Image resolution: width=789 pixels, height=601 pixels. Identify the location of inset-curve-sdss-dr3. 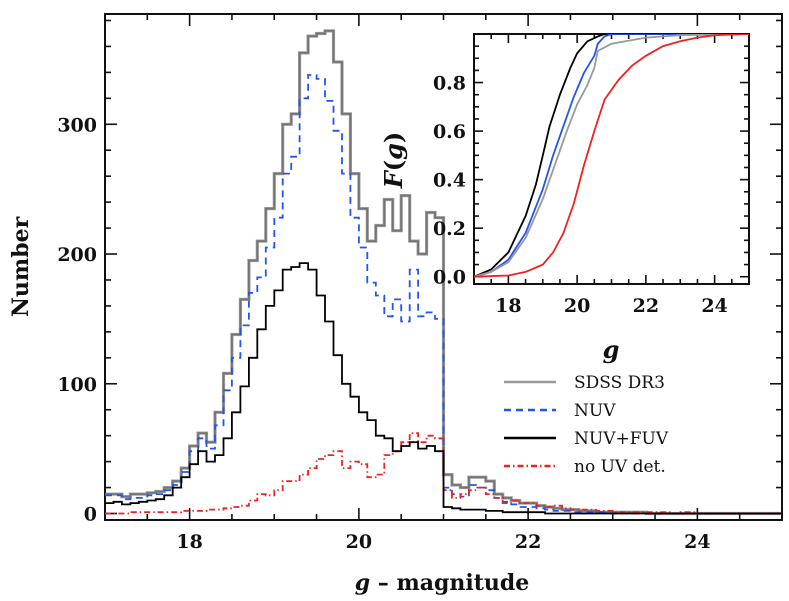
(611, 156).